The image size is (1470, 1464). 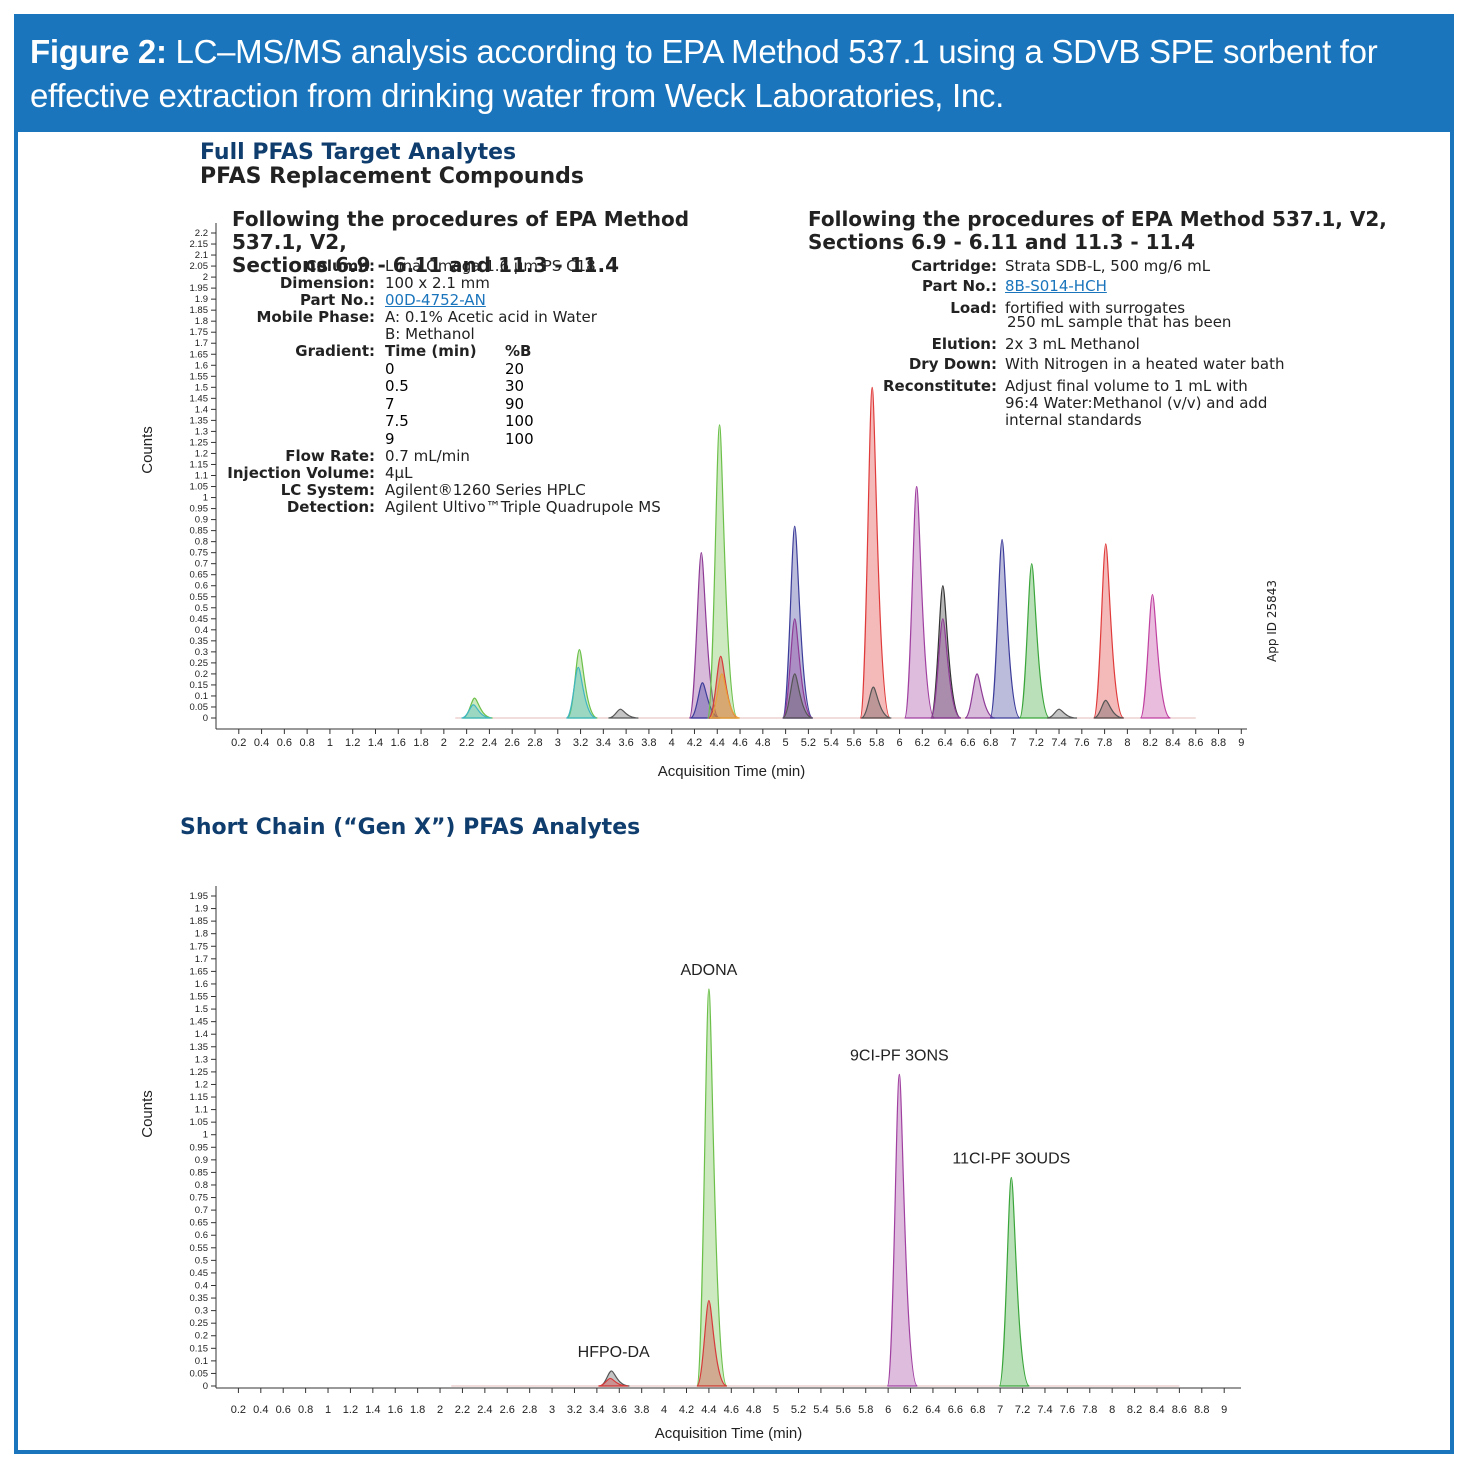 What do you see at coordinates (466, 743) in the screenshot?
I see `x-tick-label: 2.2` at bounding box center [466, 743].